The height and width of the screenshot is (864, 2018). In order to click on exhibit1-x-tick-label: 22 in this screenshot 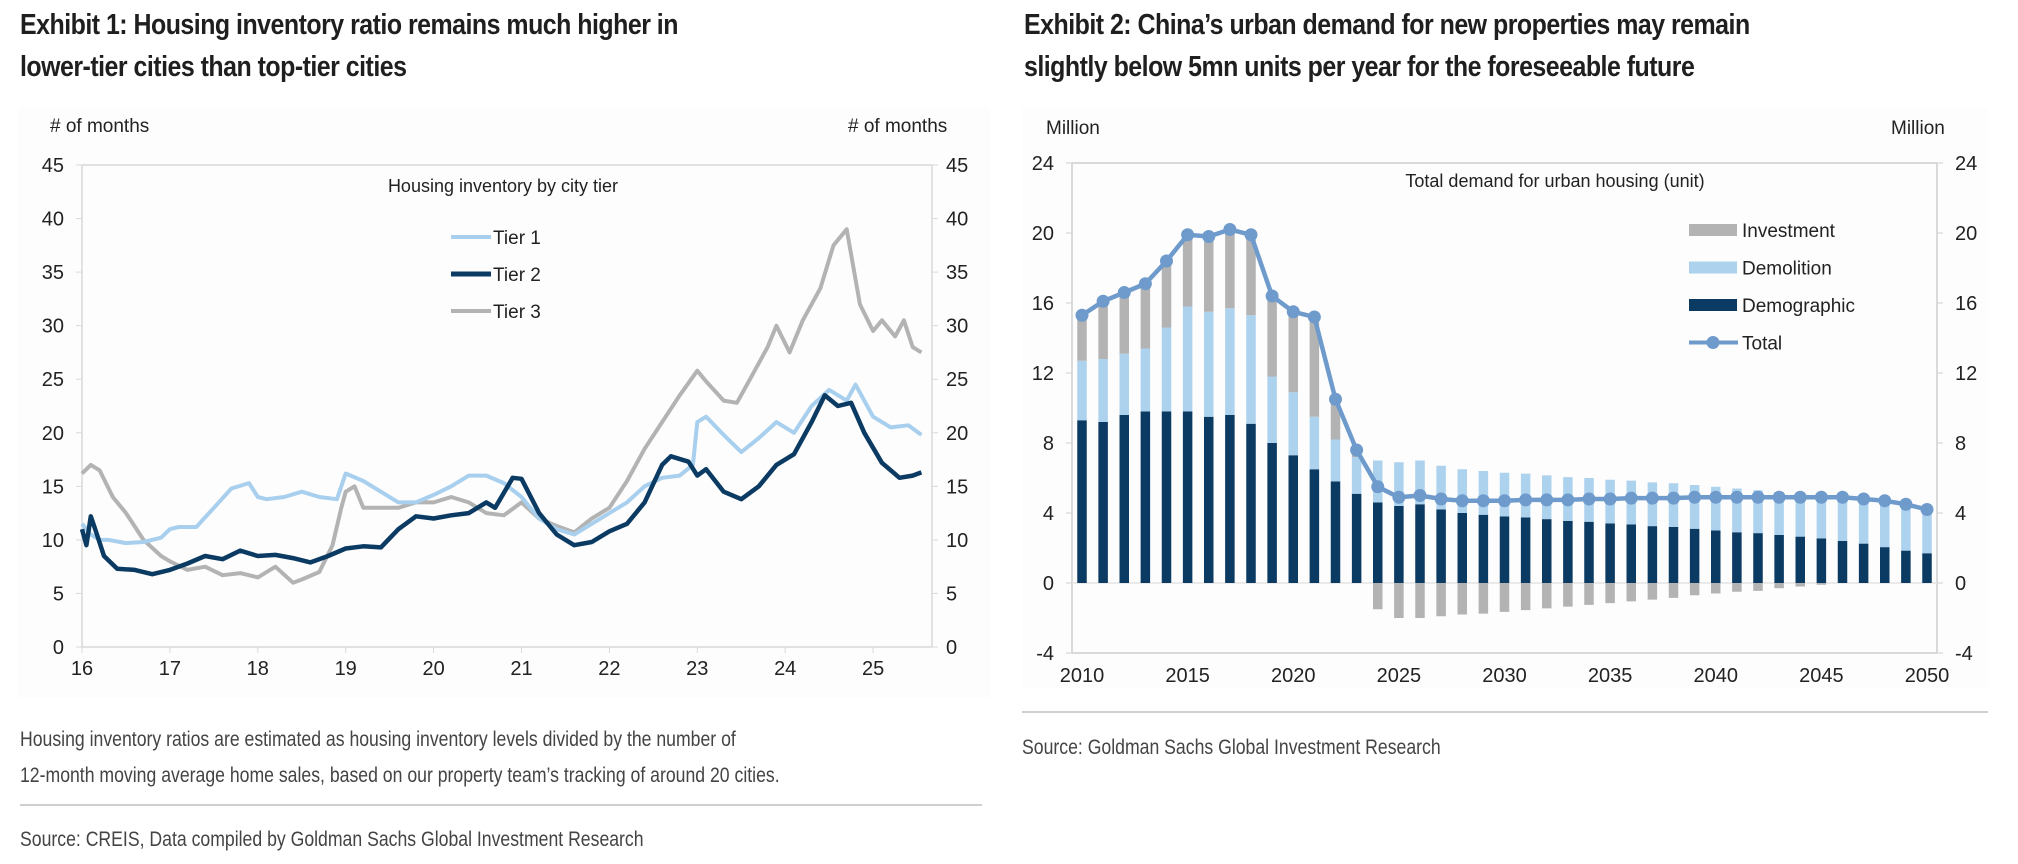, I will do `click(609, 669)`.